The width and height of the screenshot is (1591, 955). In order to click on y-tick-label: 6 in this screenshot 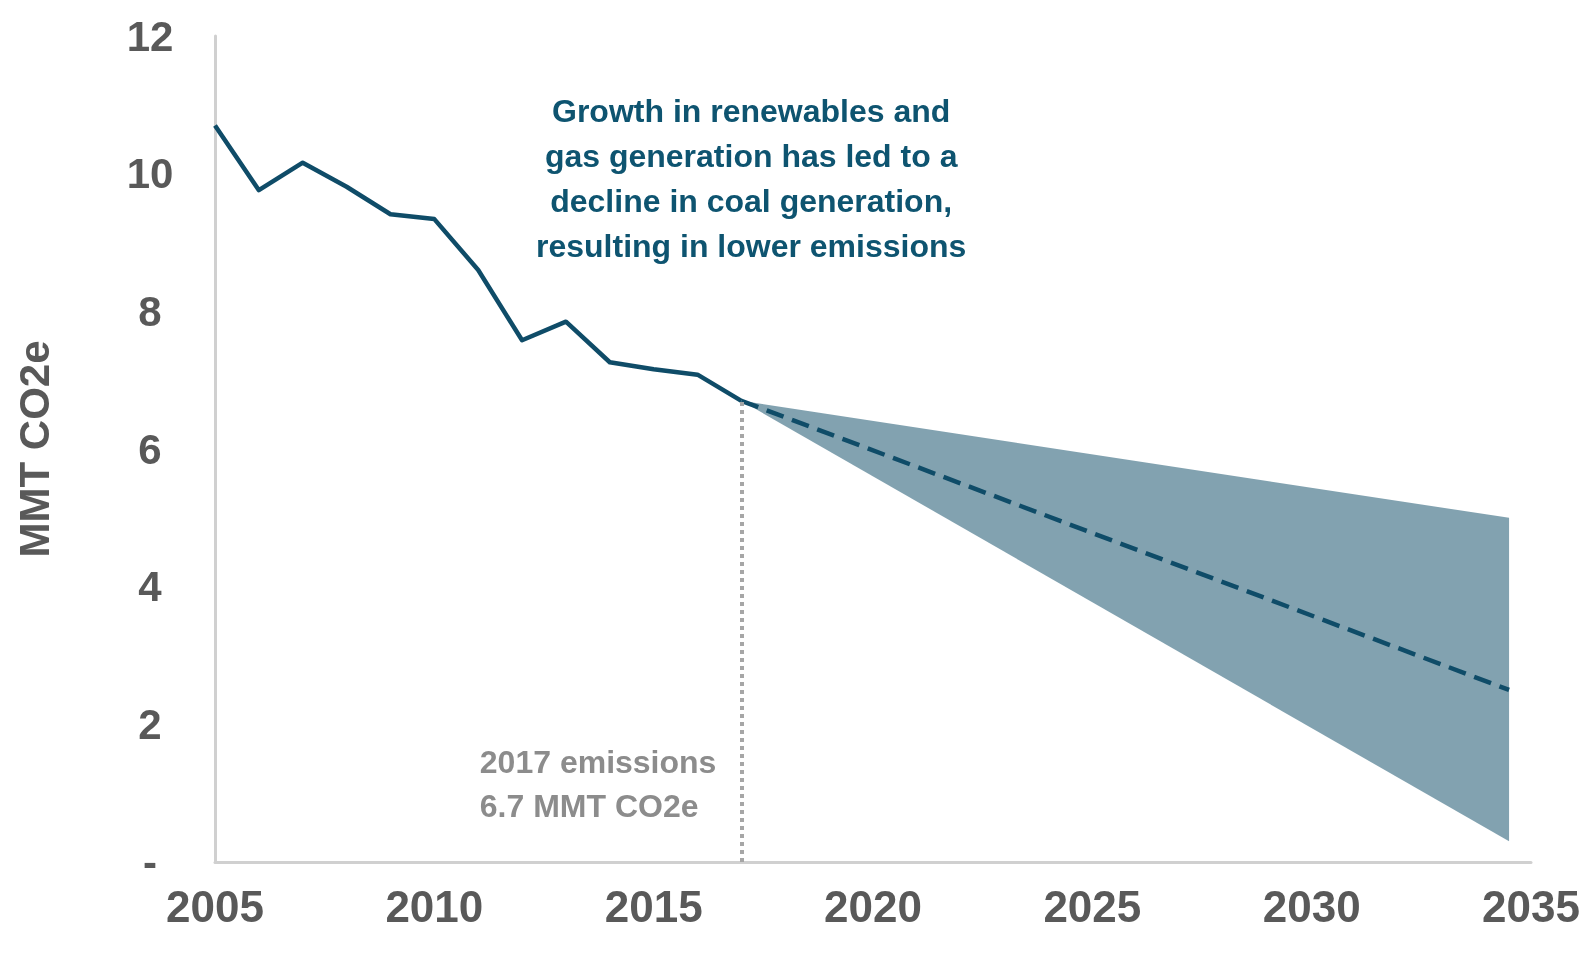, I will do `click(150, 449)`.